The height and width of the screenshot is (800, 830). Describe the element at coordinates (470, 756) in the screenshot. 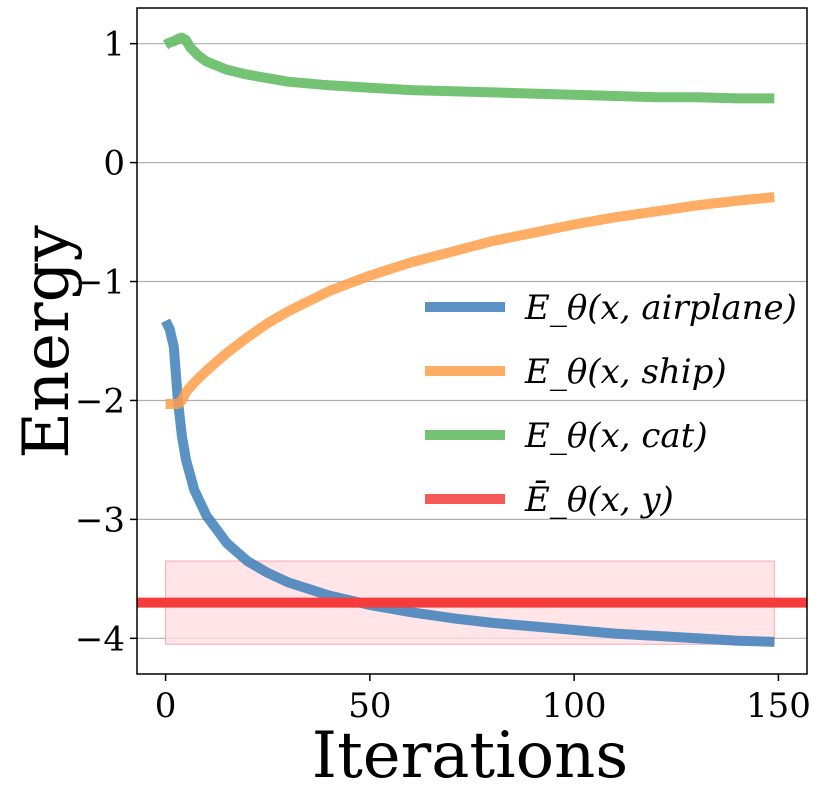

I see `x-axis-label: Iterations` at that location.